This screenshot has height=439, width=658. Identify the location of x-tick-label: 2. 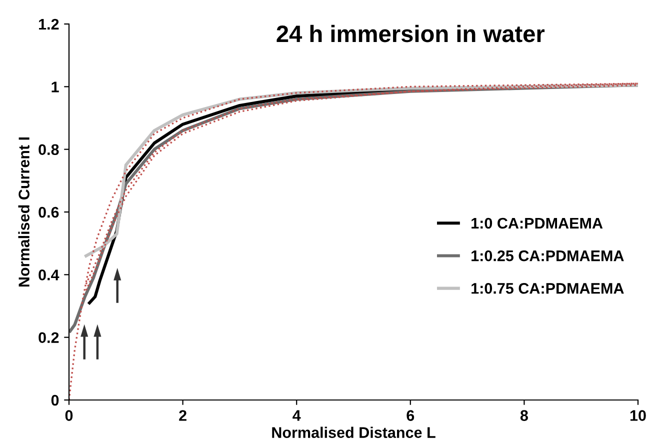
(182, 415).